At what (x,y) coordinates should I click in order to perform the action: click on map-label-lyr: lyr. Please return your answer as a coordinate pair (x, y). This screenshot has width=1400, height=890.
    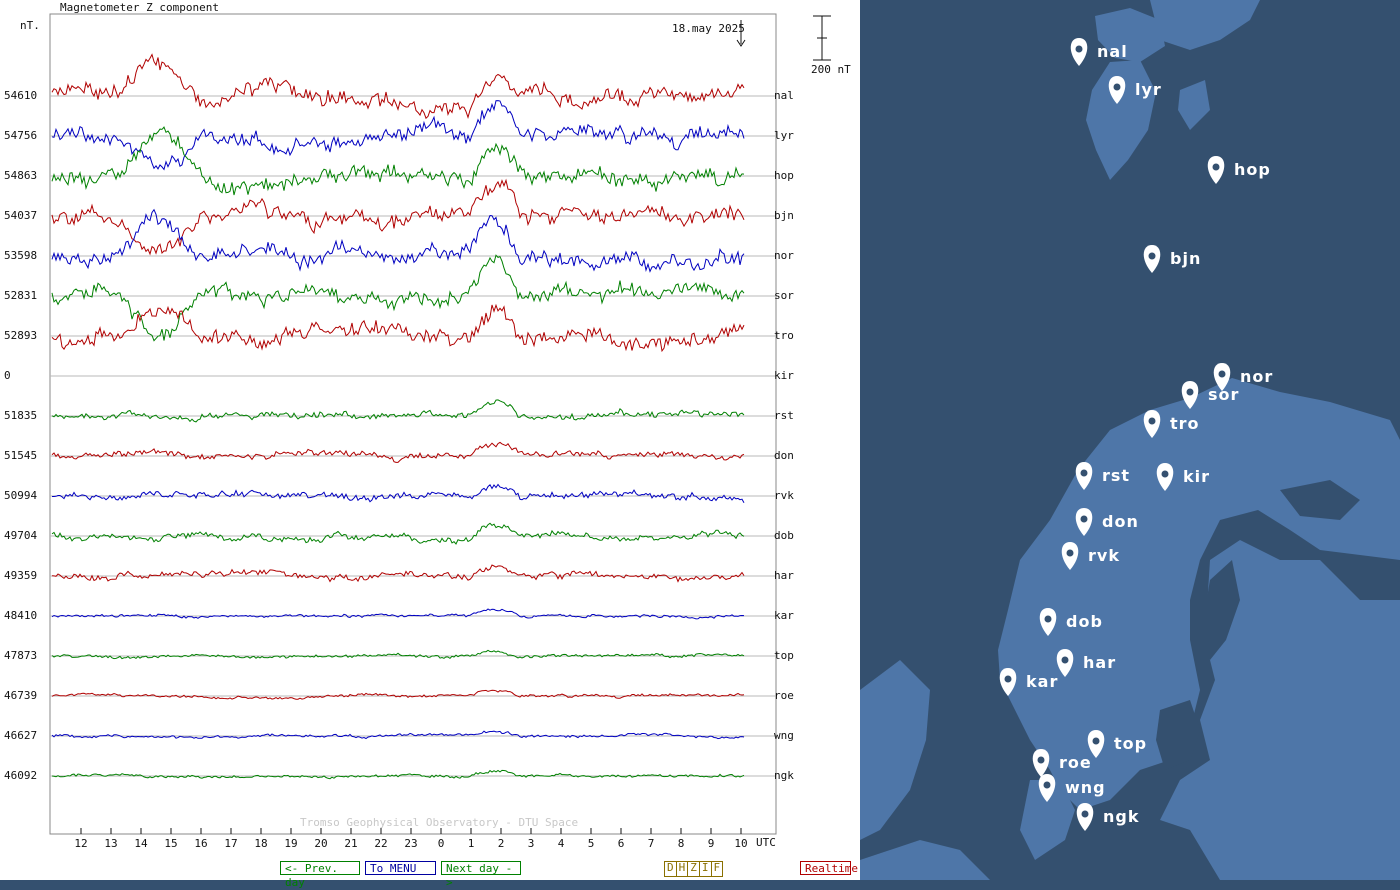
    Looking at the image, I should click on (1148, 89).